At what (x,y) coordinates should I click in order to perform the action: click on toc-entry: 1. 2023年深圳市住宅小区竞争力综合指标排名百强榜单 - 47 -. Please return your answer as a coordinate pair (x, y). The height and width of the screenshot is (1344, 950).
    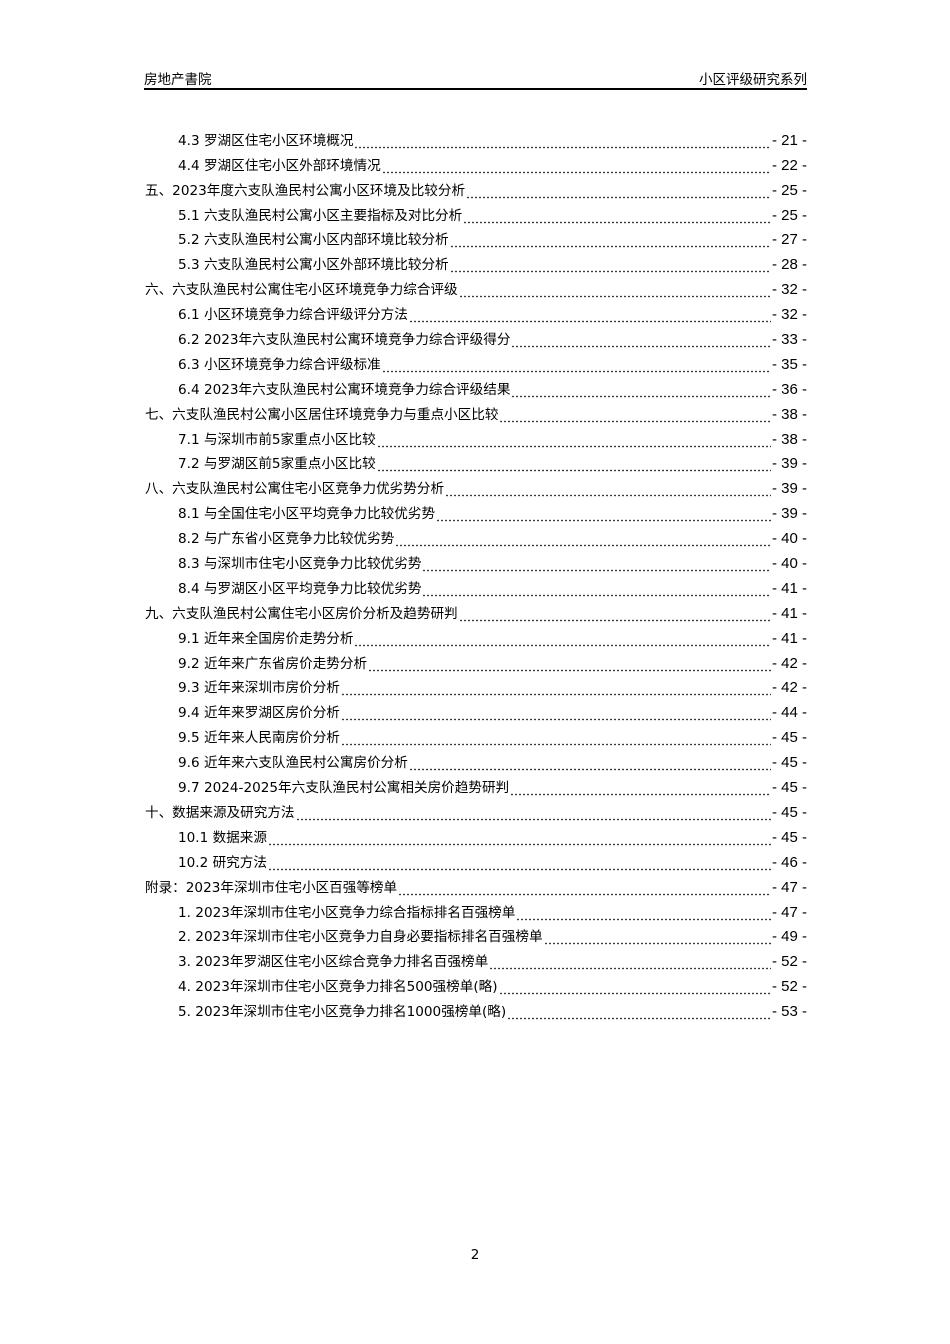
    Looking at the image, I should click on (476, 909).